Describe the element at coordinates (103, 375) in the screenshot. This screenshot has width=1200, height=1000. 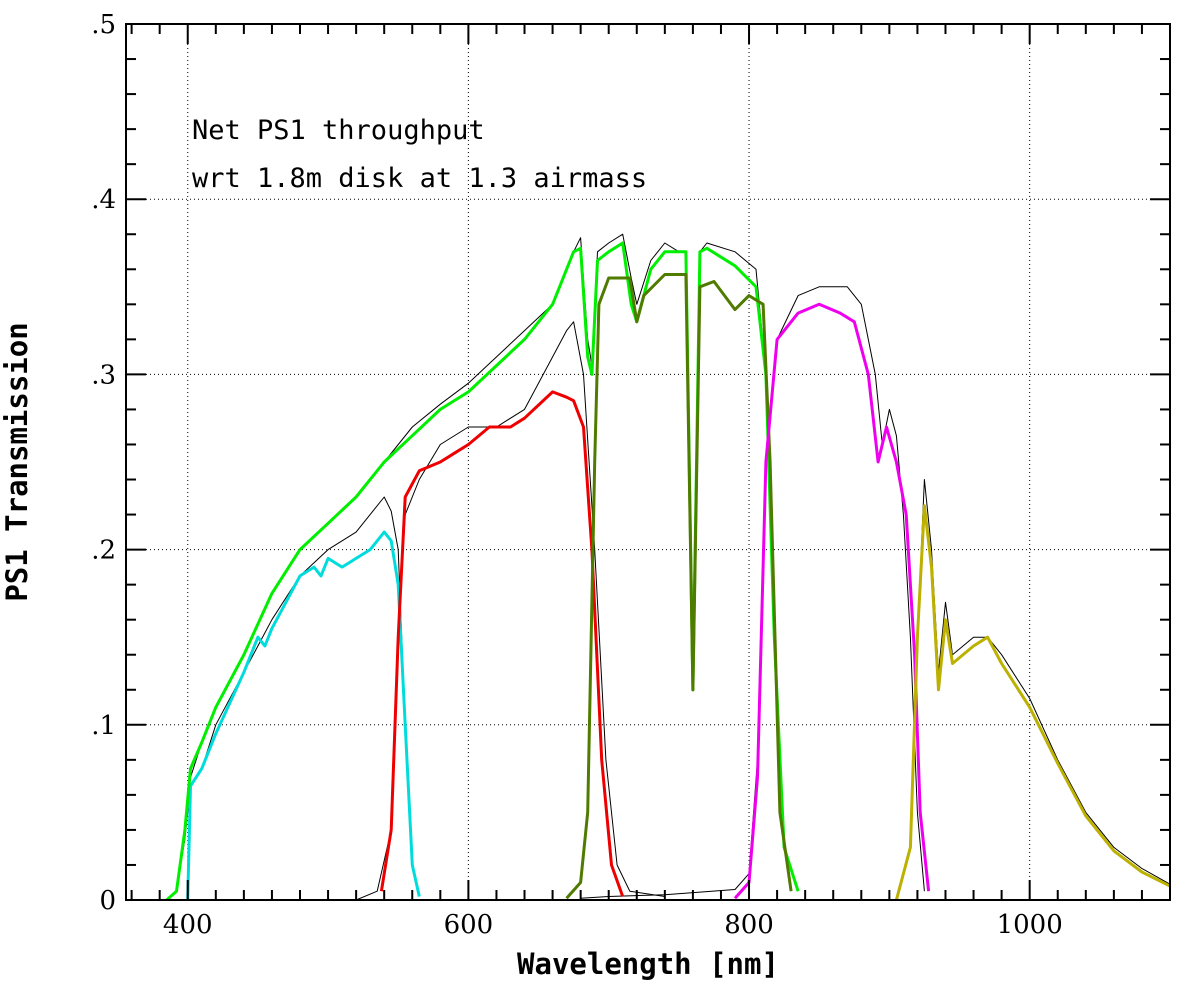
I see `y-tick-label: .3` at that location.